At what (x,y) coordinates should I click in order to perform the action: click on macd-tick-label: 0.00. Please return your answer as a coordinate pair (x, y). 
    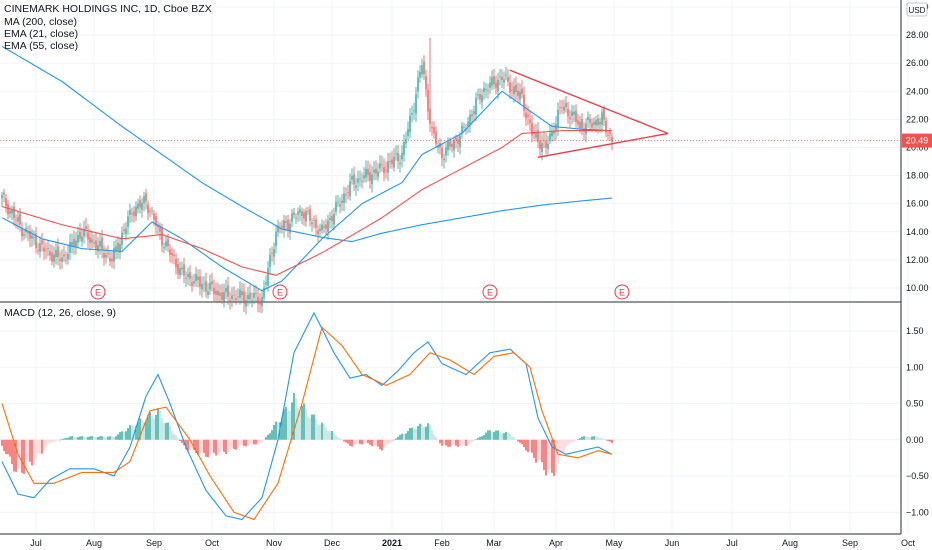
    Looking at the image, I should click on (915, 440).